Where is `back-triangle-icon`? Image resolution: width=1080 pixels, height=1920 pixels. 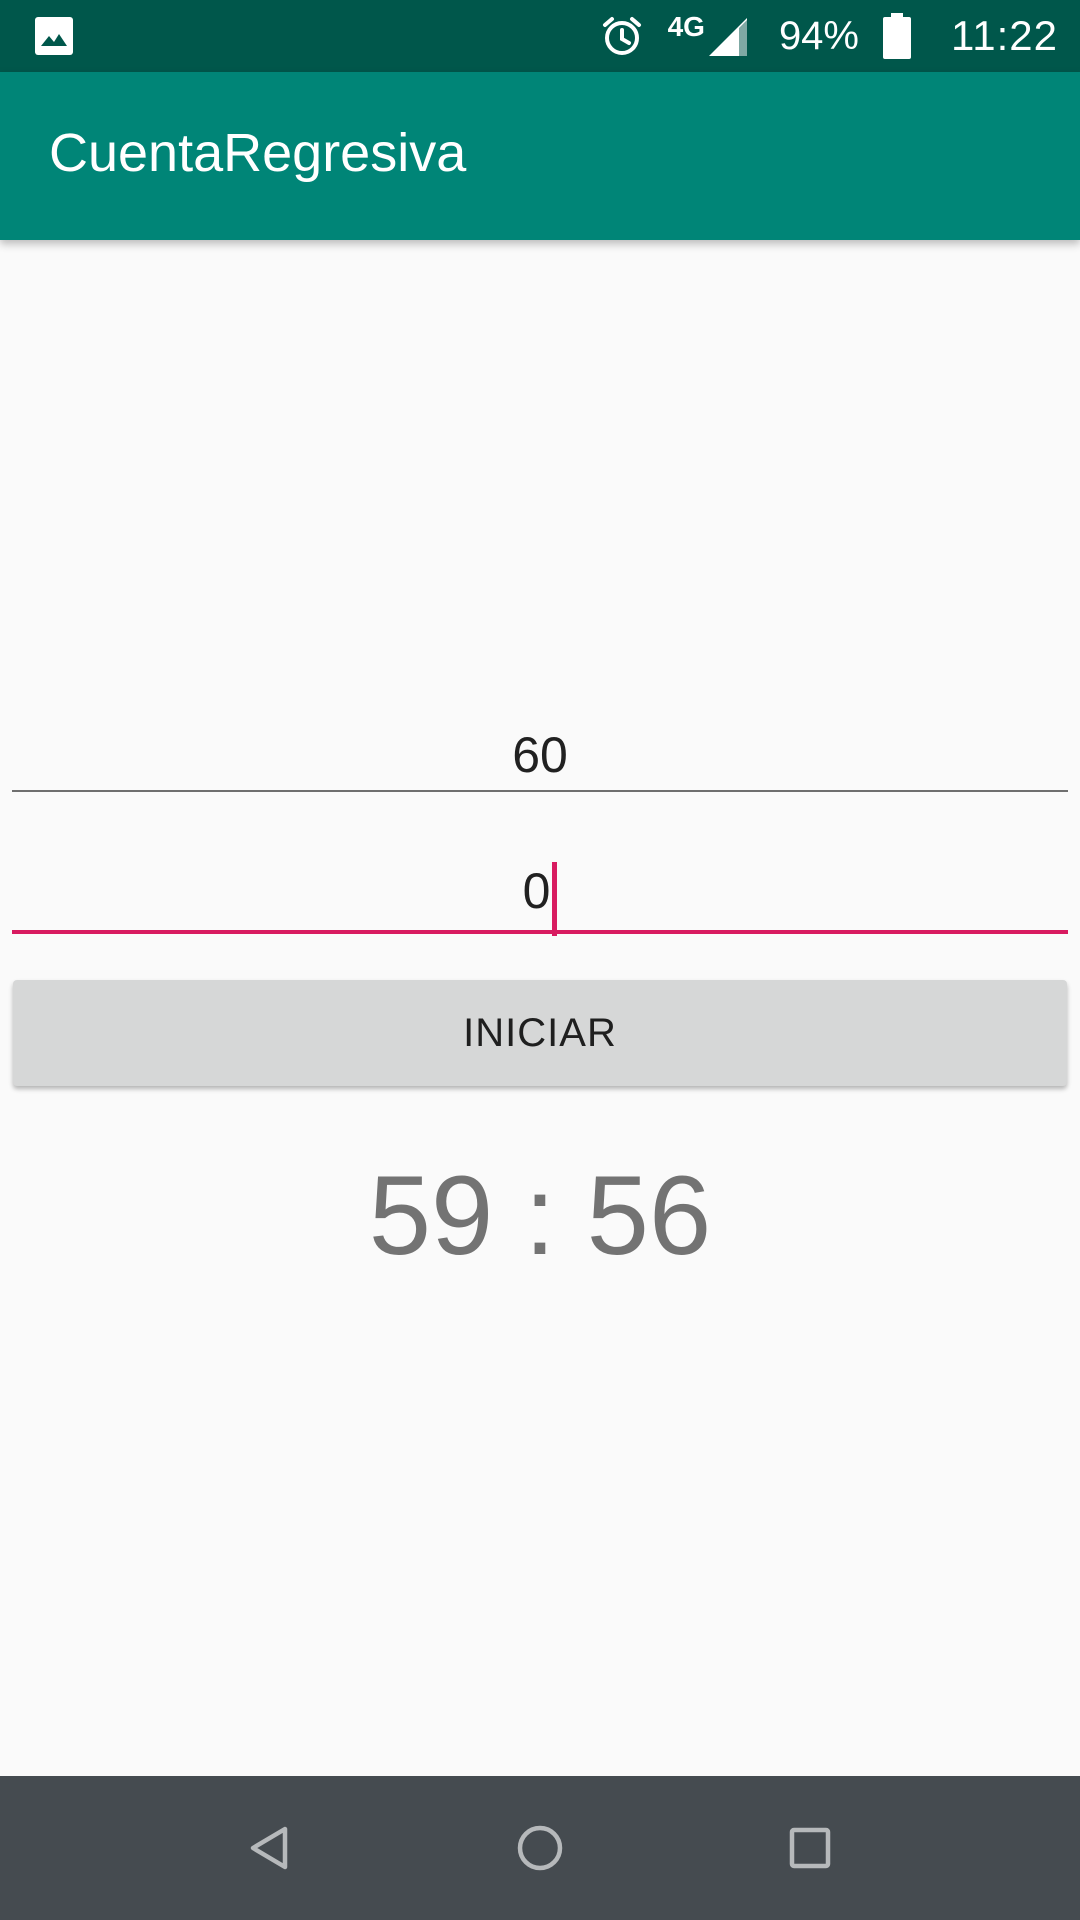 back-triangle-icon is located at coordinates (270, 1848).